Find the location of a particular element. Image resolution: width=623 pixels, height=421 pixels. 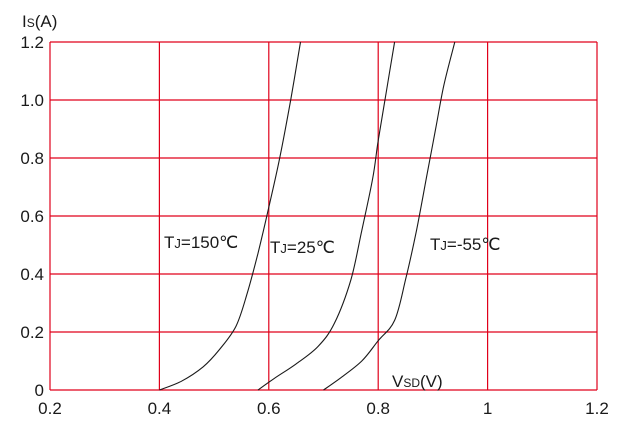

series-label-minus55: TJ=-55℃ is located at coordinates (465, 244).